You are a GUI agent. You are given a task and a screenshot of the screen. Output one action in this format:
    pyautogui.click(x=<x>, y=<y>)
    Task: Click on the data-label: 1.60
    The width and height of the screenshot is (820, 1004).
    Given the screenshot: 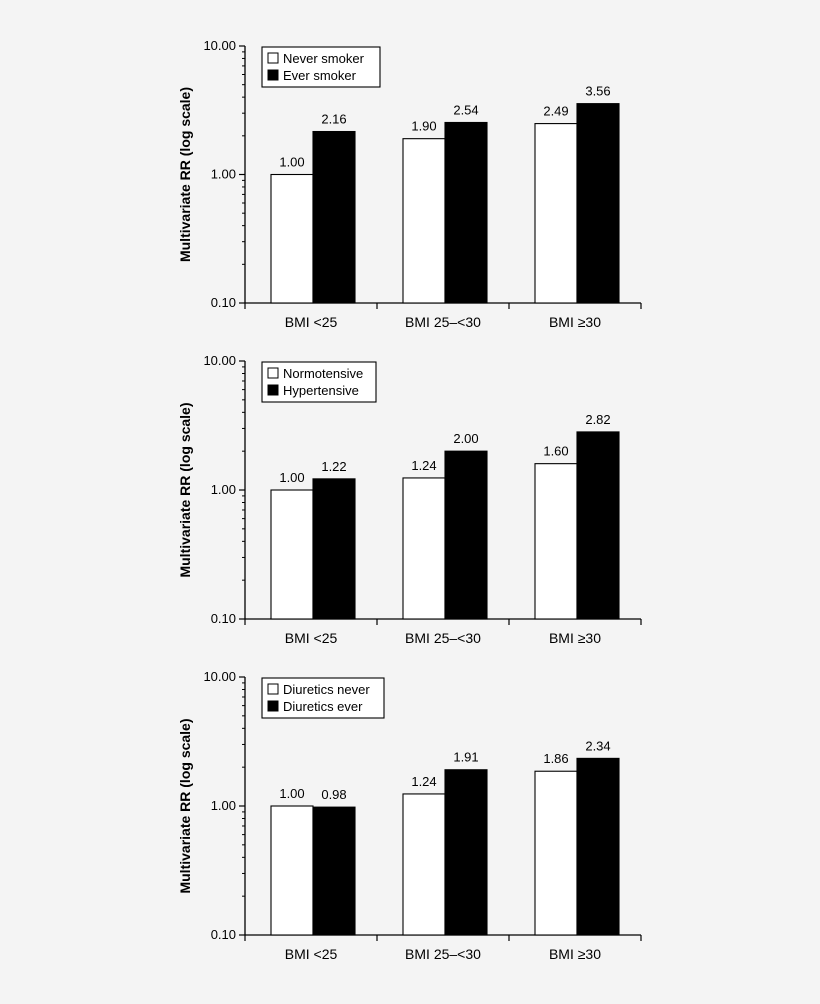 What is the action you would take?
    pyautogui.click(x=555, y=451)
    